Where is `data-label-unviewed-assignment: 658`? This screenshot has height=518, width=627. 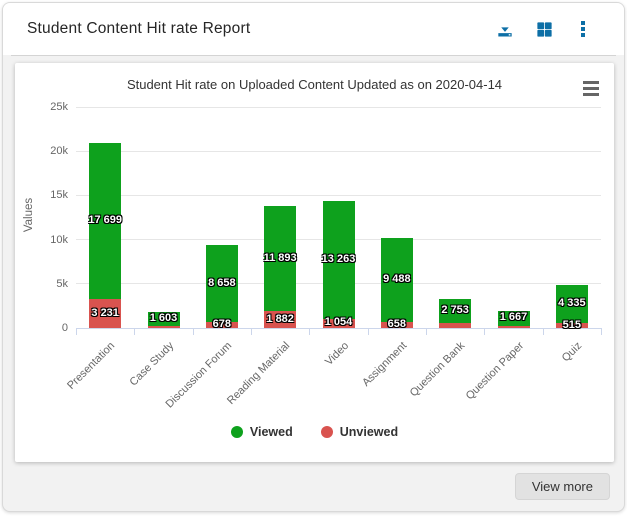
data-label-unviewed-assignment: 658 is located at coordinates (396, 324).